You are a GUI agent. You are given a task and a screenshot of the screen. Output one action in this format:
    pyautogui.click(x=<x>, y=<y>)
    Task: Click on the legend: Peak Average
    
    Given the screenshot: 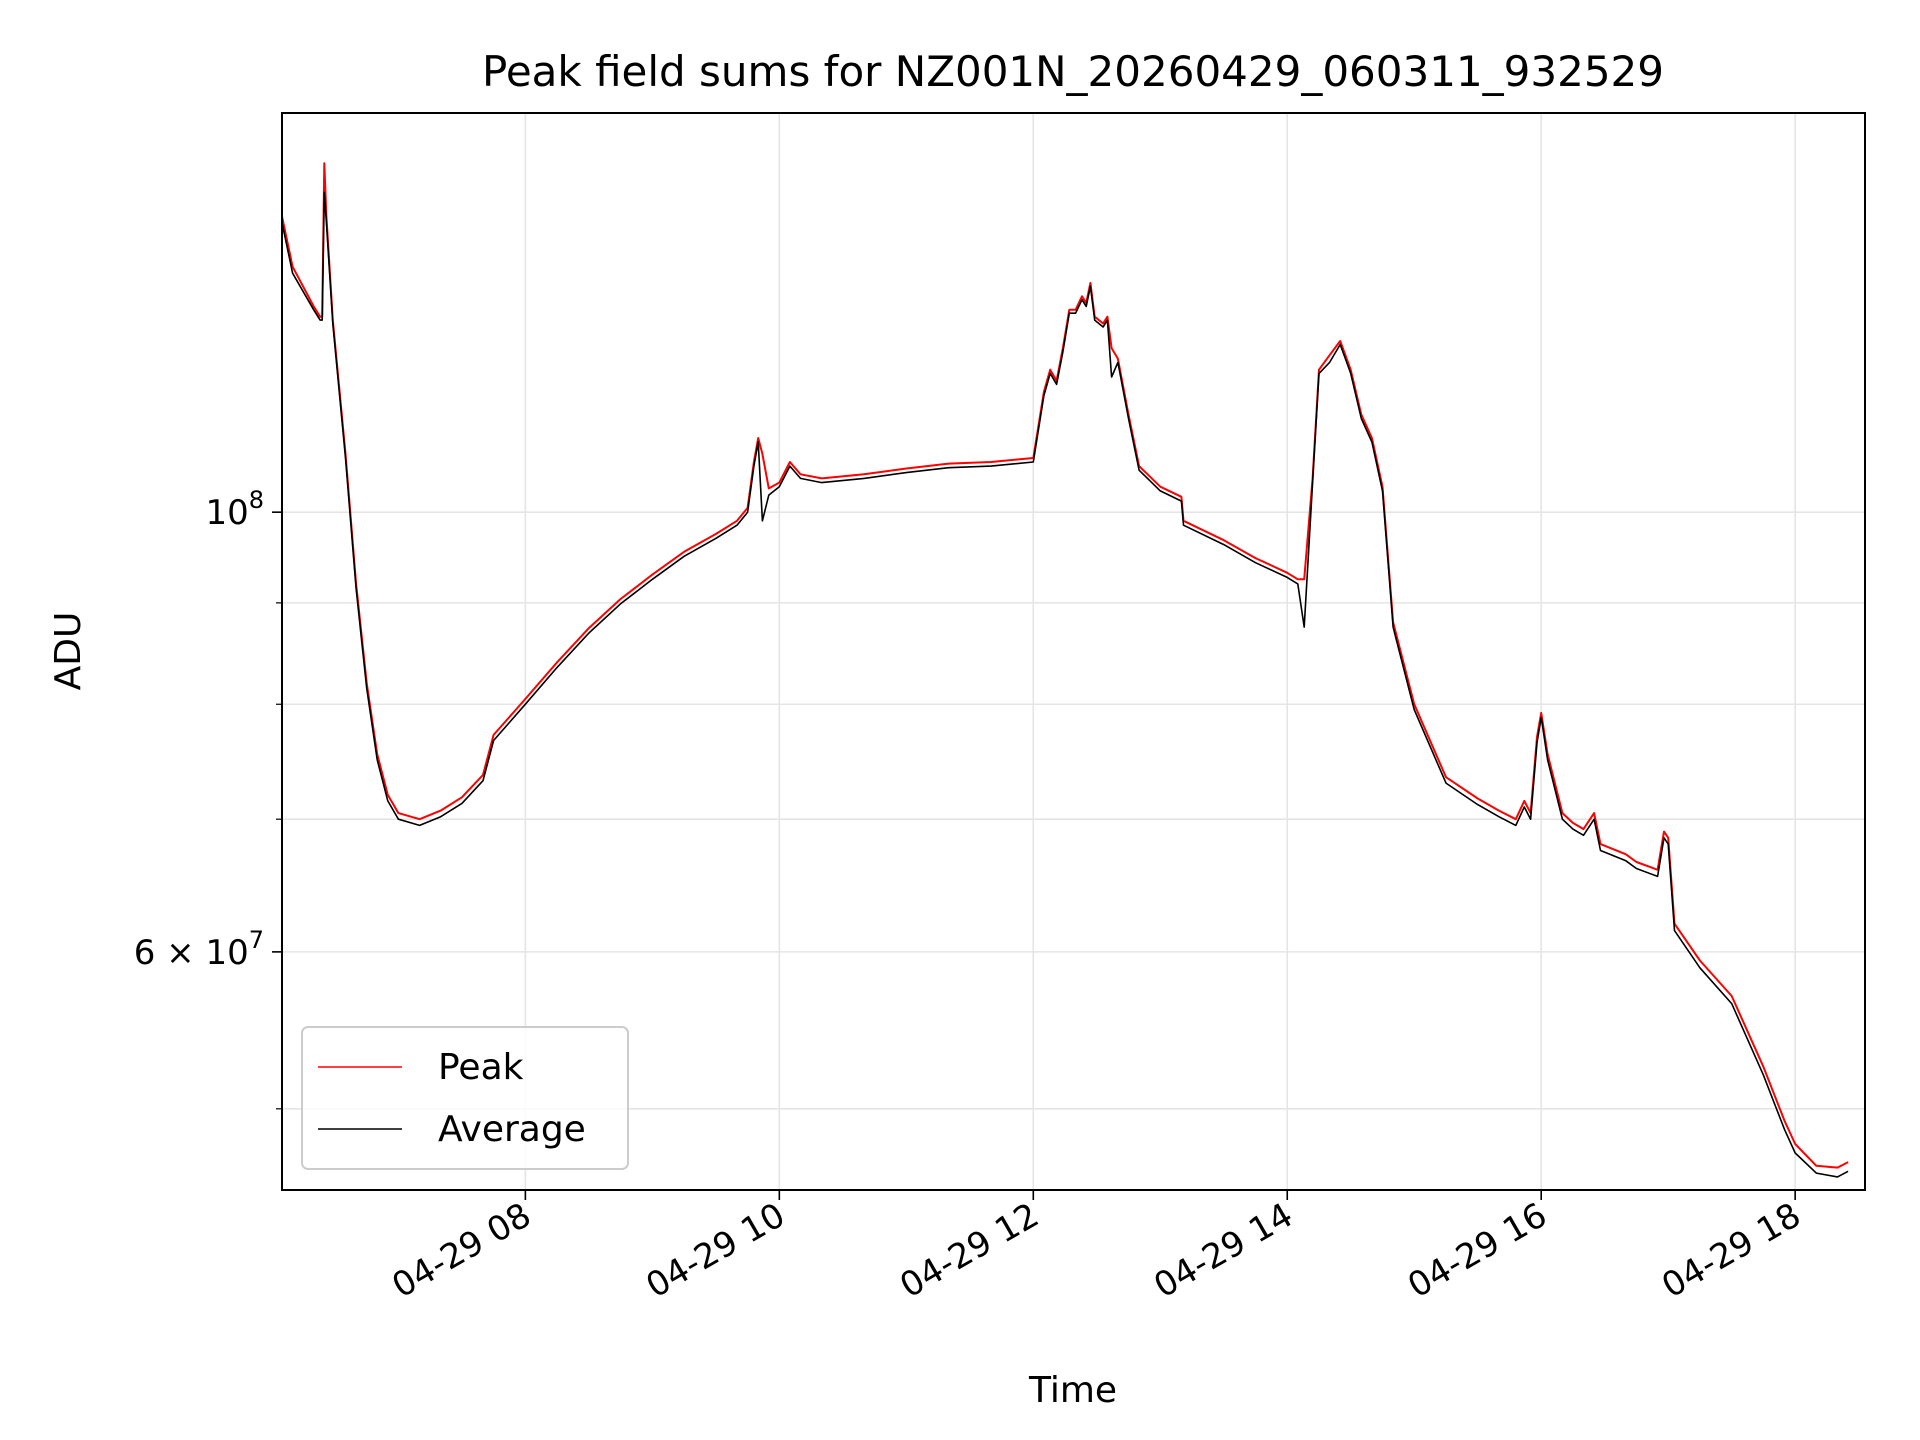 What is the action you would take?
    pyautogui.click(x=465, y=1098)
    